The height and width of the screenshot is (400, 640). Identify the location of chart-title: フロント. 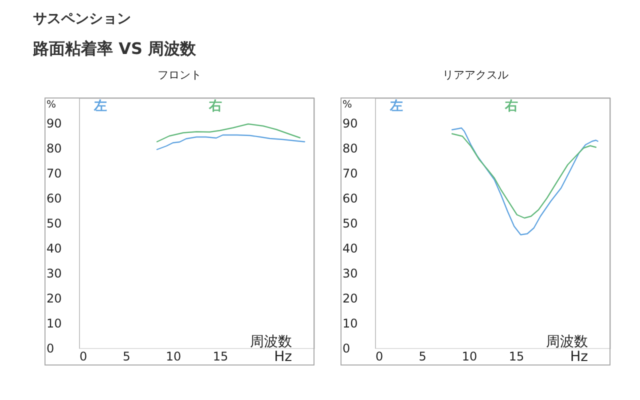
(180, 75).